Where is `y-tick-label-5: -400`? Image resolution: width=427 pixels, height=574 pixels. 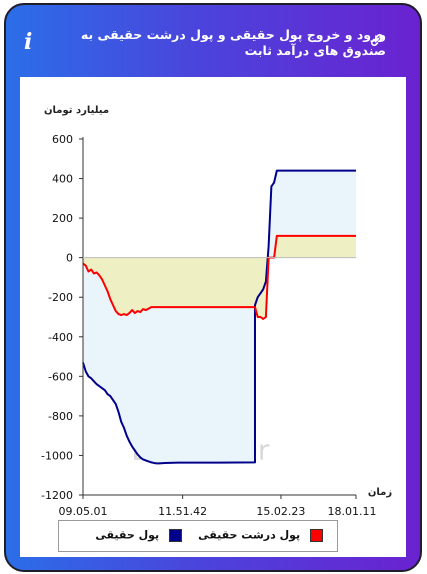
y-tick-label-5: -400 is located at coordinates (60, 337).